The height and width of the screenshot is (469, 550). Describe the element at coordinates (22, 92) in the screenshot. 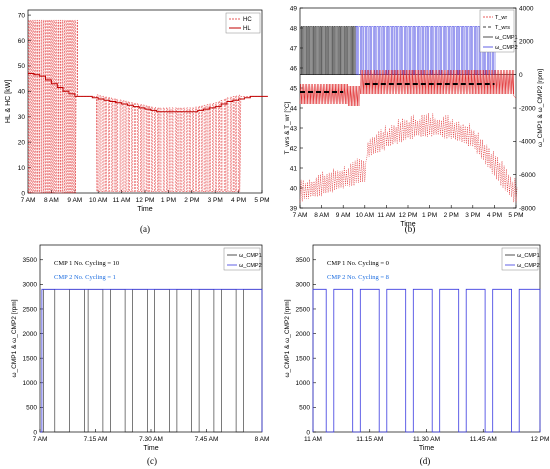

I see `y-tick-label: 40` at that location.